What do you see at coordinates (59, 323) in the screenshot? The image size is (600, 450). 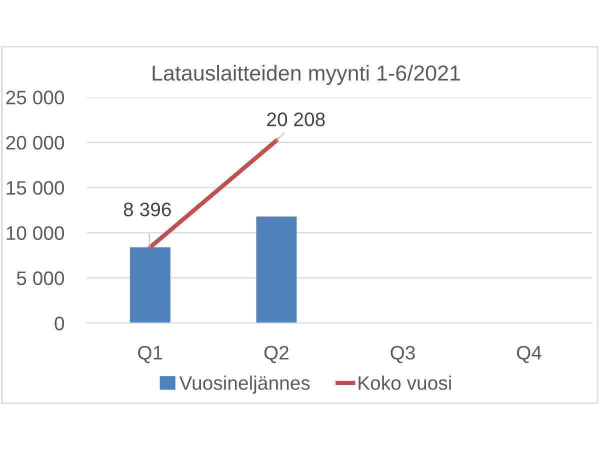 I see `y-tick-label: 0` at bounding box center [59, 323].